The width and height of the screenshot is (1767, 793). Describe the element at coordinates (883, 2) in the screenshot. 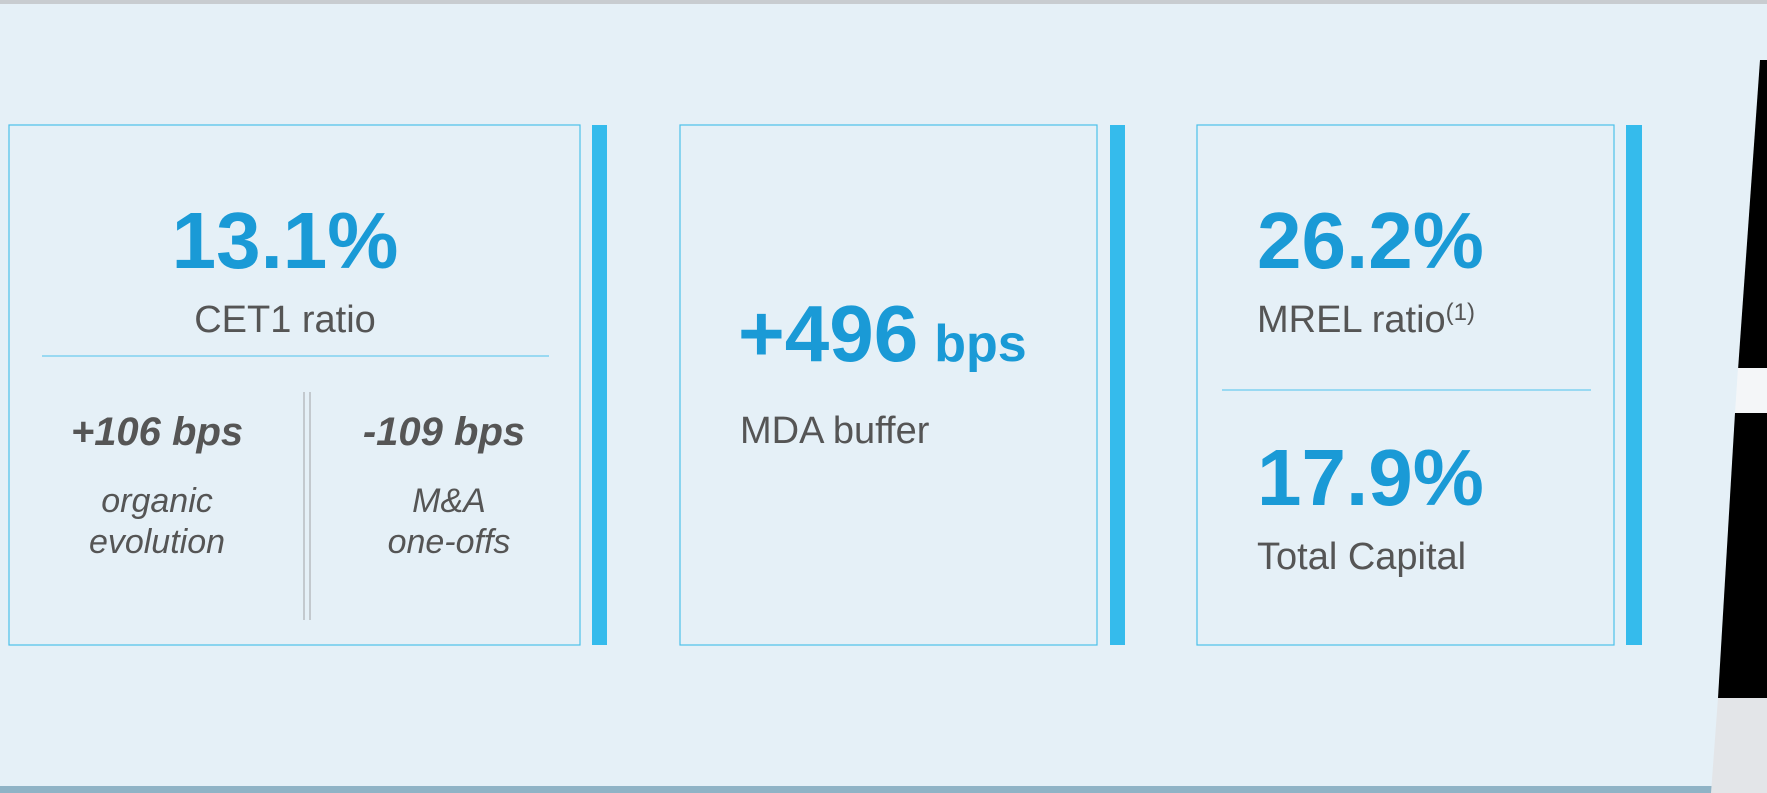

I see `top-edge` at that location.